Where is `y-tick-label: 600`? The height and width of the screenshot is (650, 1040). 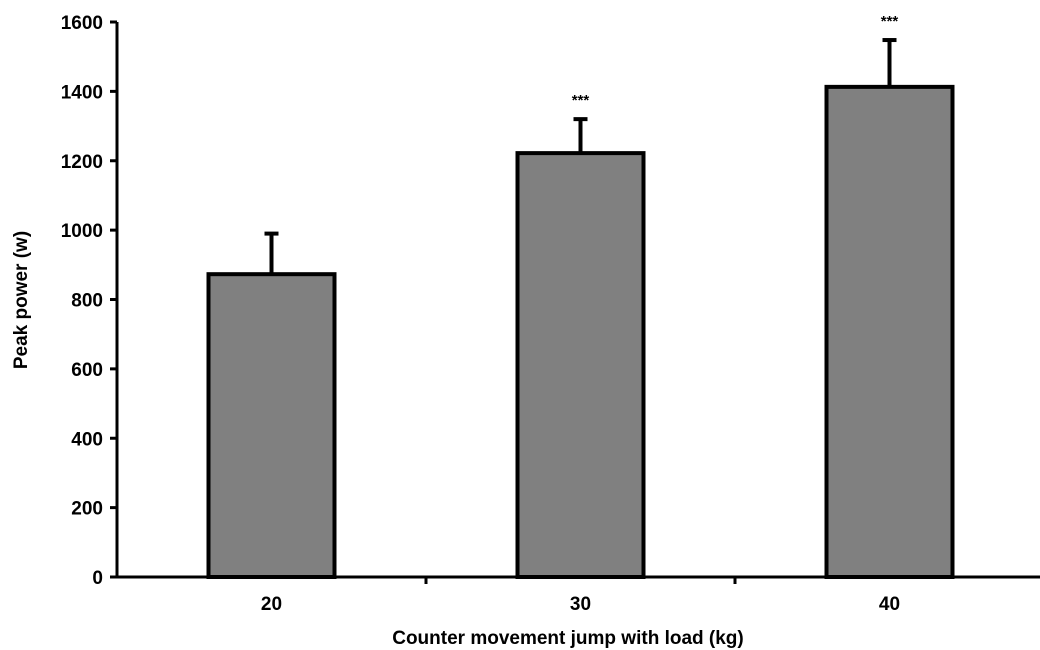 y-tick-label: 600 is located at coordinates (87, 370).